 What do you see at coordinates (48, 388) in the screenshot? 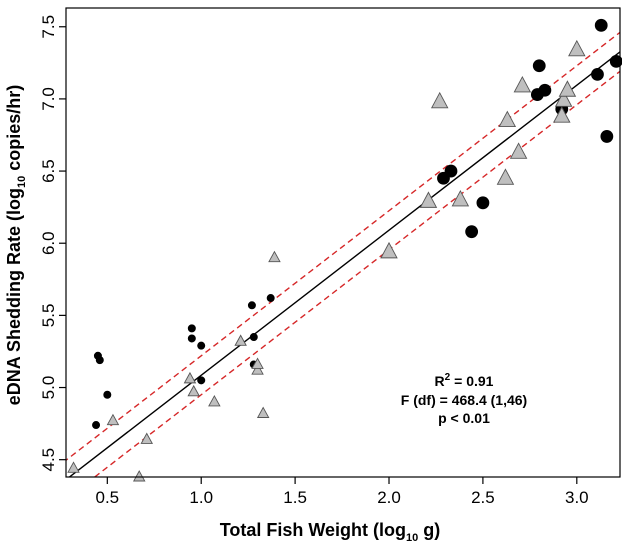
I see `y-tick-label: 5.0` at bounding box center [48, 388].